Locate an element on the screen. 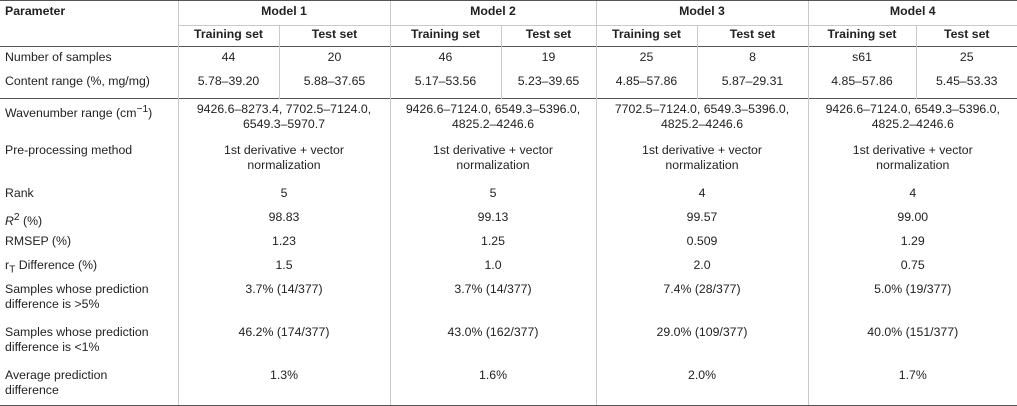  cell-value: s61 is located at coordinates (861, 58).